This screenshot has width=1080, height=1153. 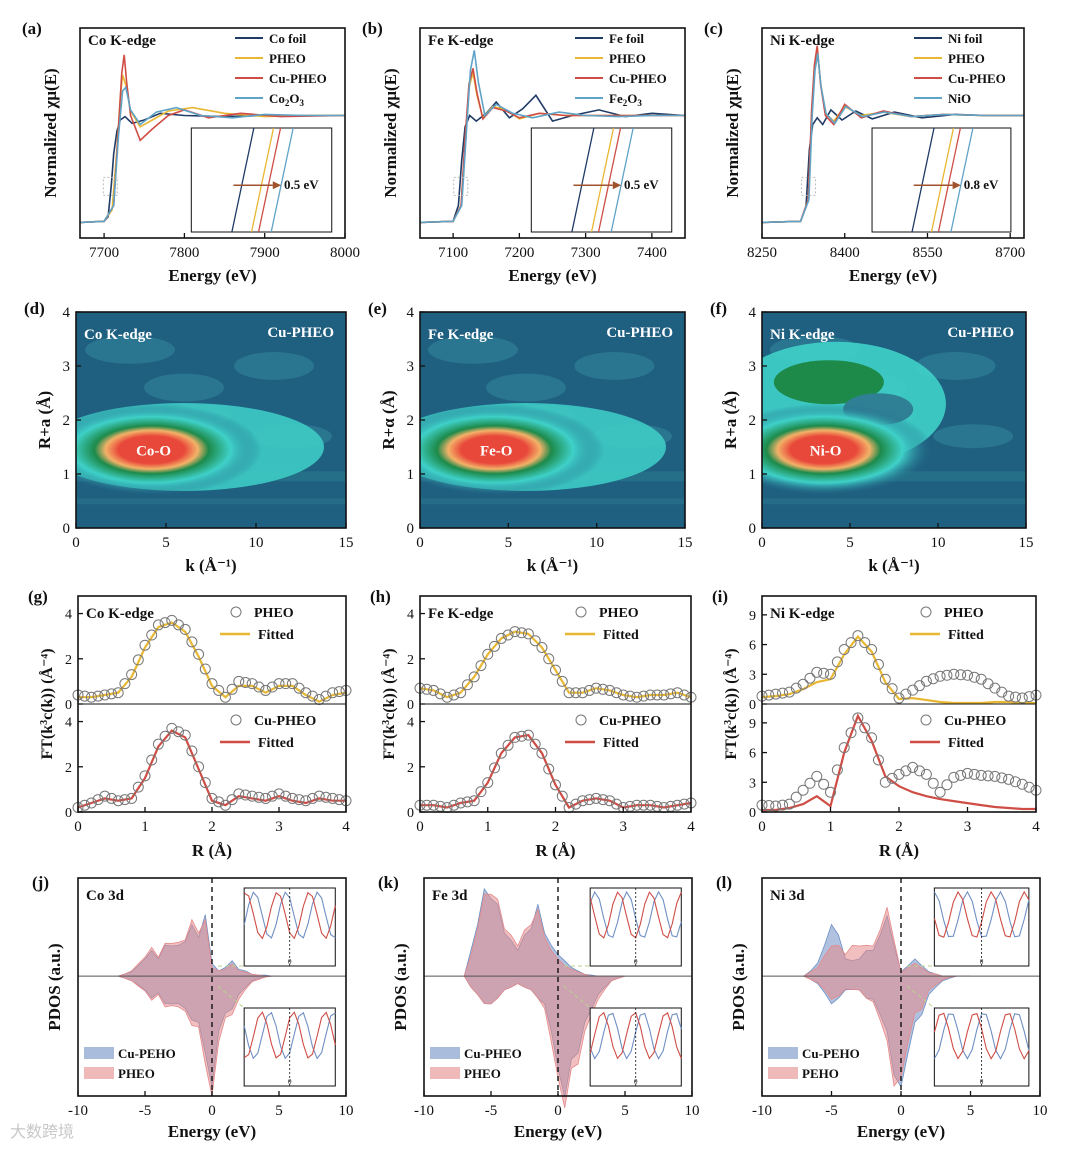 What do you see at coordinates (67, 367) in the screenshot?
I see `y-tick-label: 3` at bounding box center [67, 367].